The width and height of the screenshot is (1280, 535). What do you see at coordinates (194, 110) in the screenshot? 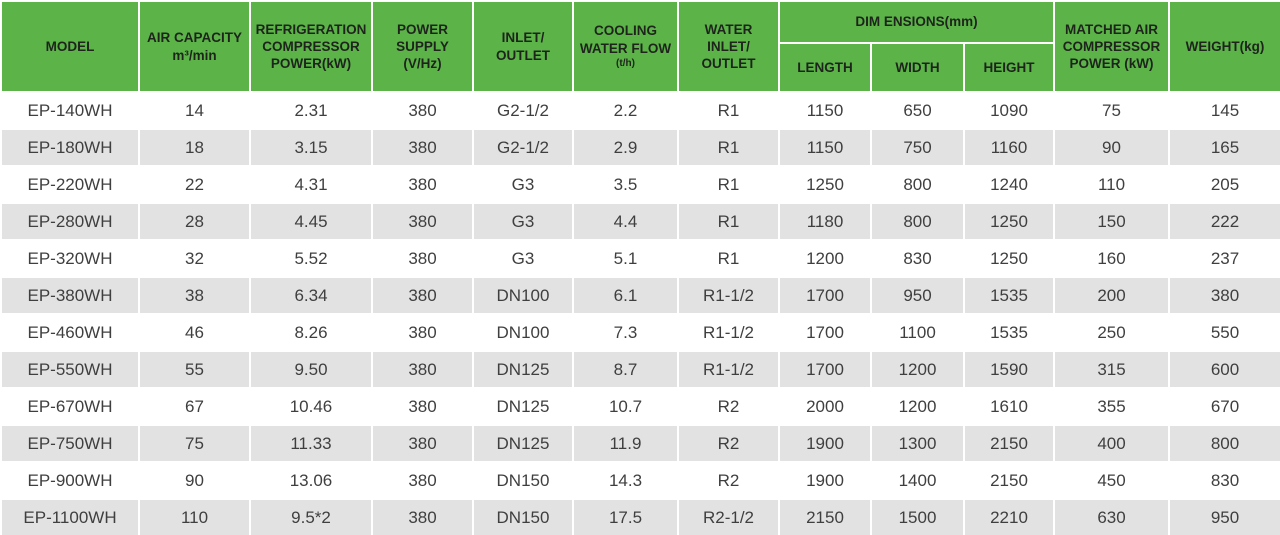
I see `cell-air_capacity: 14` at bounding box center [194, 110].